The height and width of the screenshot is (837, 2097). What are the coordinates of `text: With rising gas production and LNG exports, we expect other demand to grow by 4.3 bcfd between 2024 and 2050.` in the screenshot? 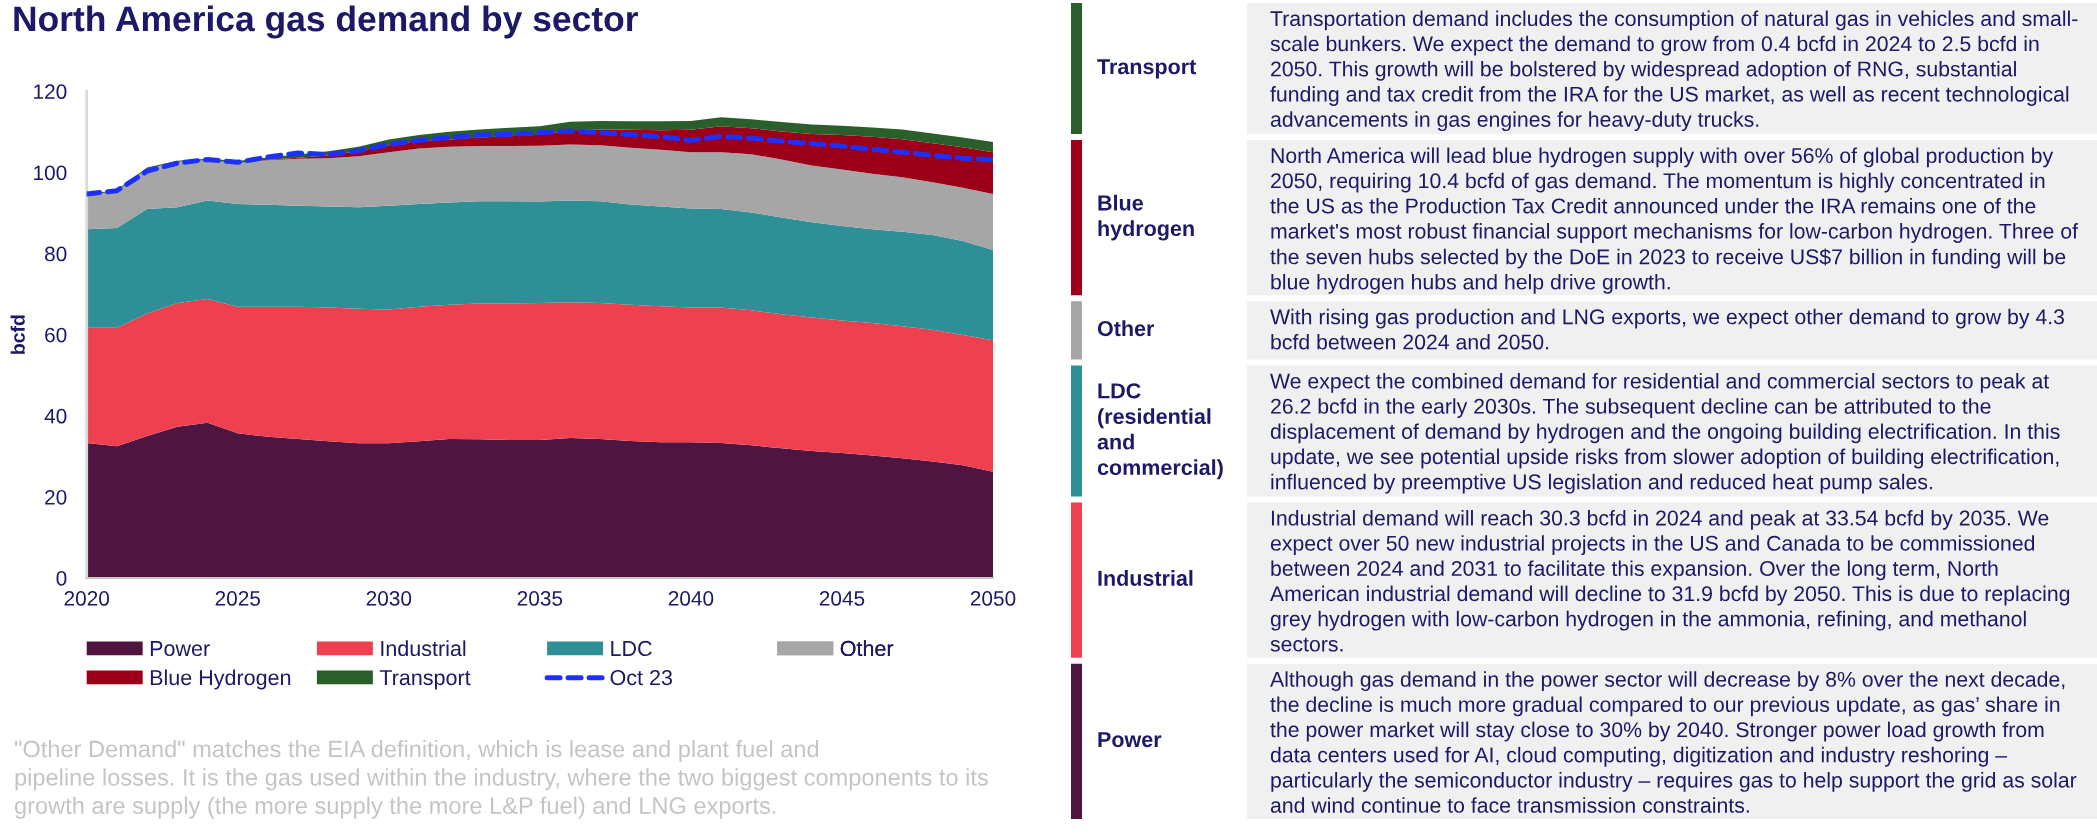 It's located at (1667, 329).